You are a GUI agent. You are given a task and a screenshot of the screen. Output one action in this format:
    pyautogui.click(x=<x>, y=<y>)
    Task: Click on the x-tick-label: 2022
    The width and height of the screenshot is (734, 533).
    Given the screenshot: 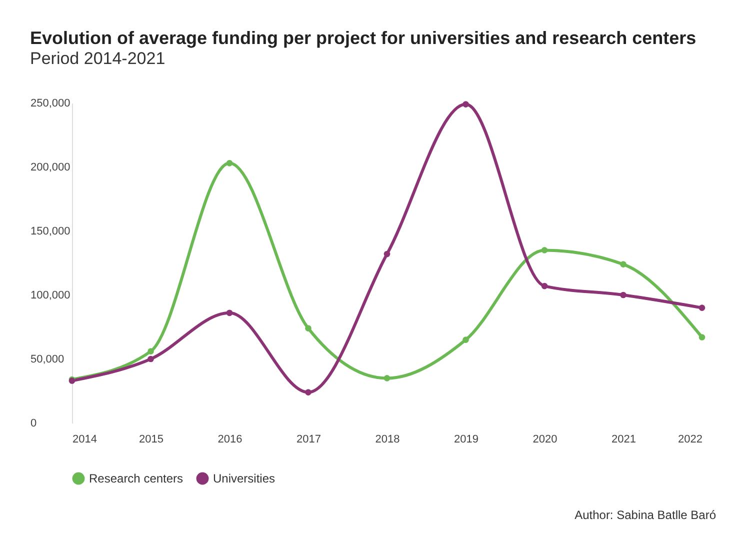 What is the action you would take?
    pyautogui.click(x=690, y=440)
    